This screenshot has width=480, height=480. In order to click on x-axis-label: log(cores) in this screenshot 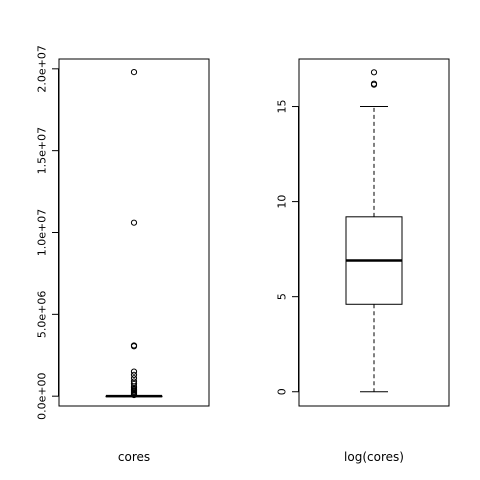, I will do `click(374, 457)`.